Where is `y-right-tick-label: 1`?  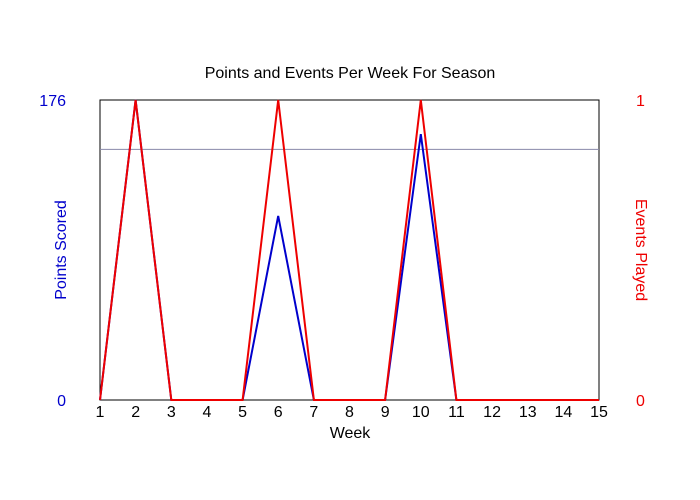 y-right-tick-label: 1 is located at coordinates (640, 101).